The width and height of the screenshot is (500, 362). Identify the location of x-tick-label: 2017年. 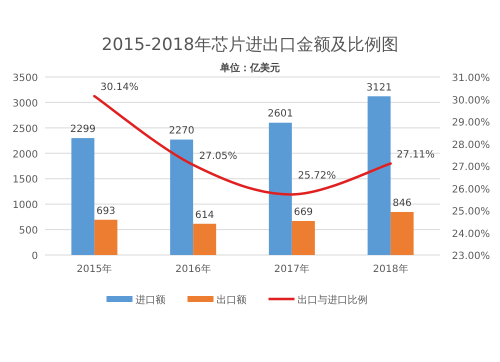
(292, 269).